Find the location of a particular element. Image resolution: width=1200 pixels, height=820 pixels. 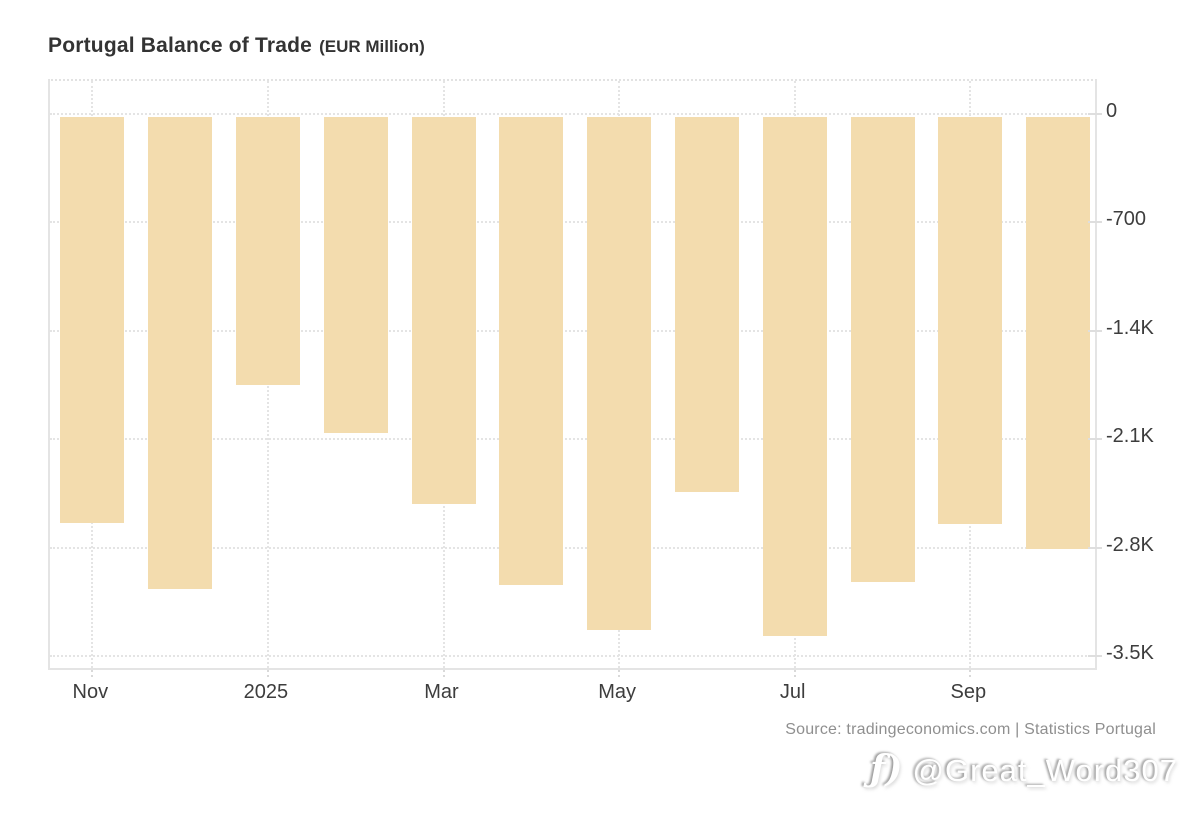

bar-may-2025 is located at coordinates (619, 373).